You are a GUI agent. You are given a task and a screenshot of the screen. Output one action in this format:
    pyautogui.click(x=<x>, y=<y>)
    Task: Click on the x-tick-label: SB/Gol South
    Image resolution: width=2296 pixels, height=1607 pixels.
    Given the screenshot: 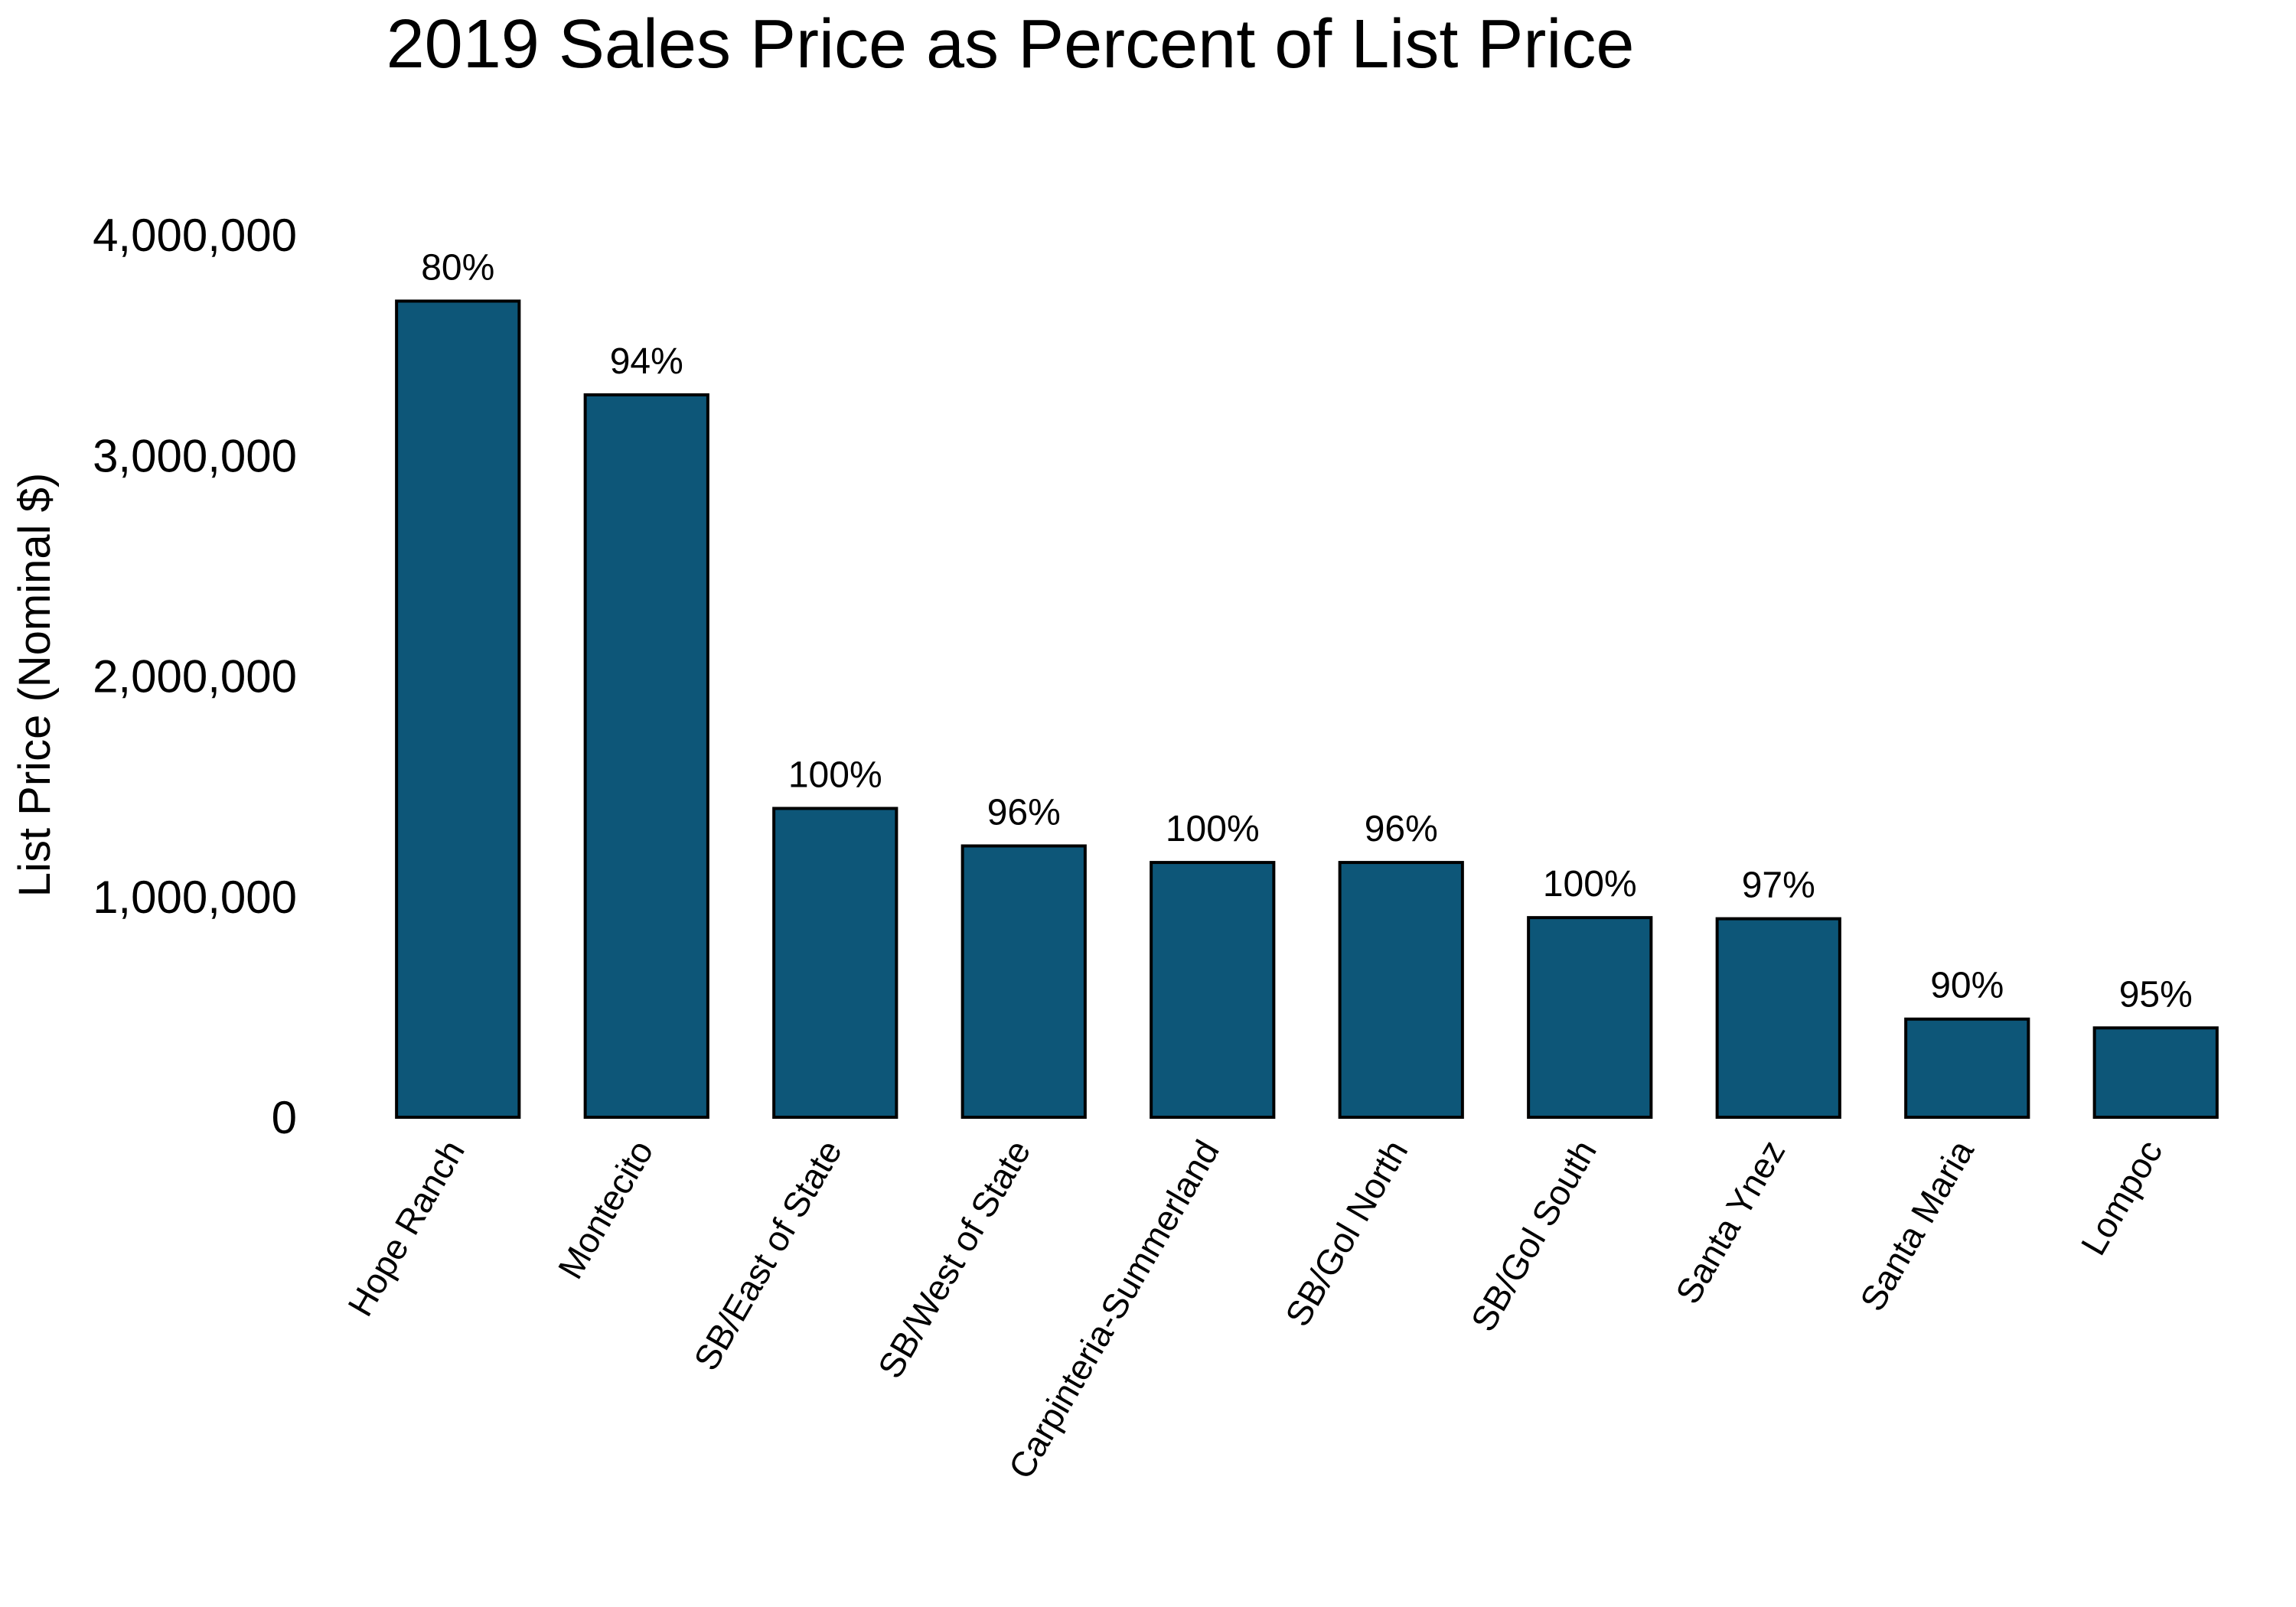 What is the action you would take?
    pyautogui.click(x=1533, y=1235)
    